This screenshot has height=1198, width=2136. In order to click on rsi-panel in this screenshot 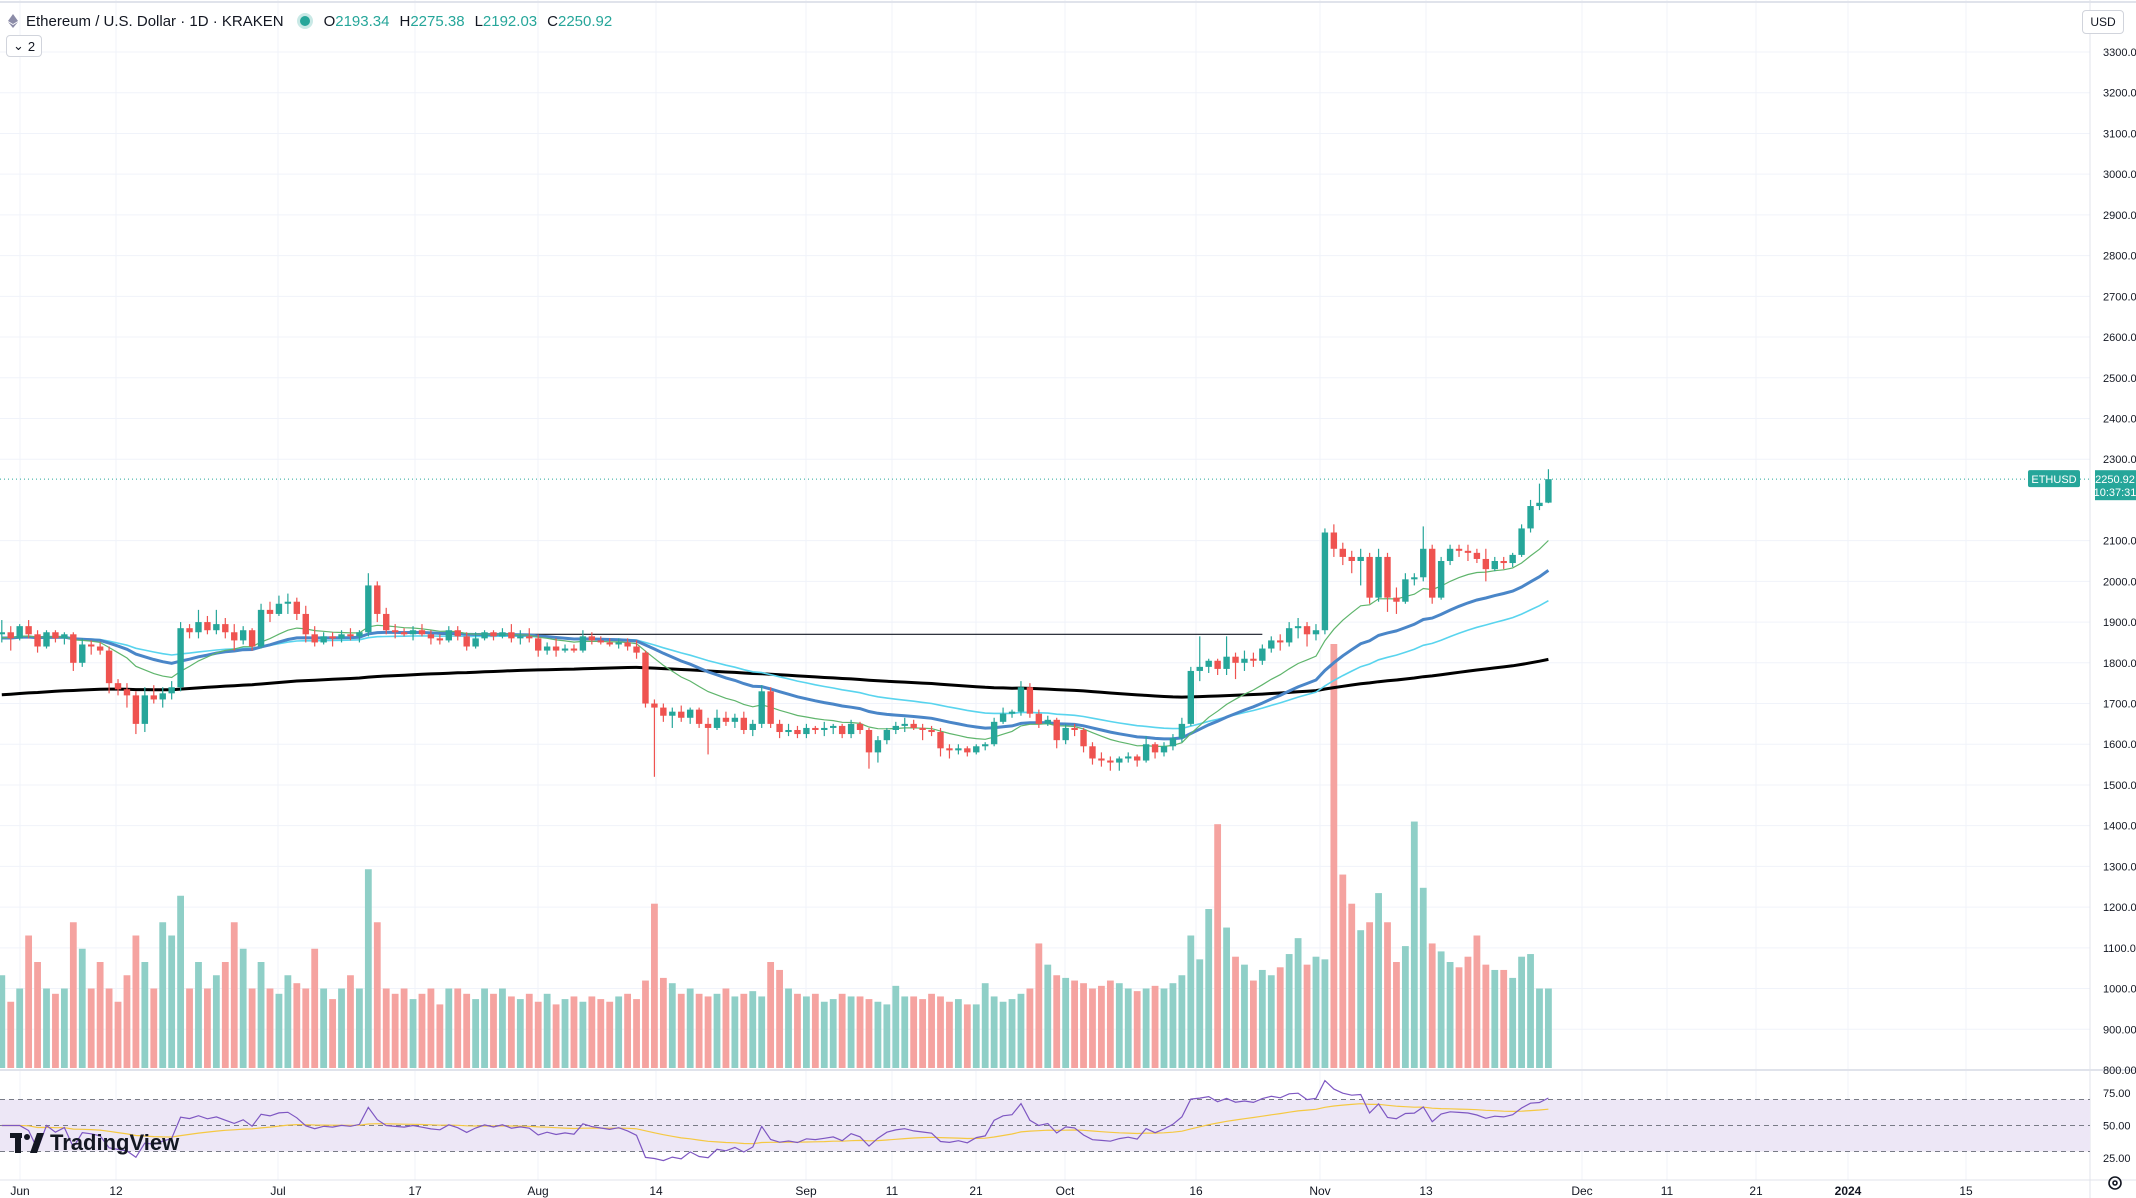, I will do `click(1045, 1120)`.